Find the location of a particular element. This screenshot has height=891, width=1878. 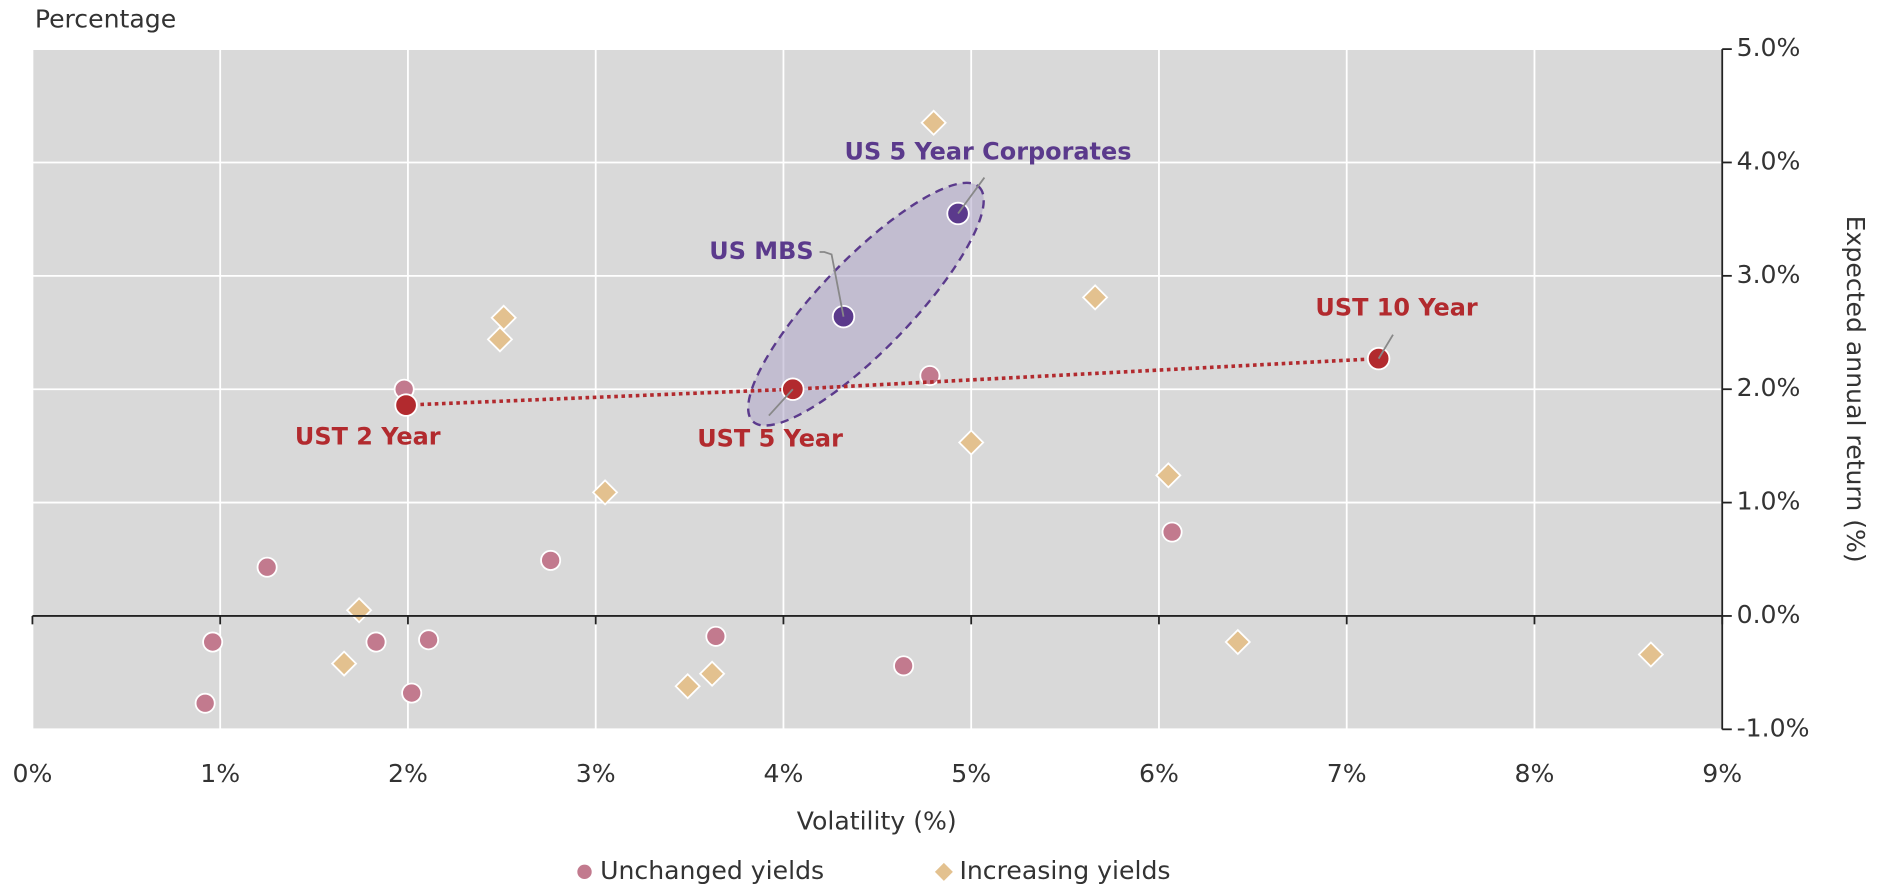

annotation-label: US MBS is located at coordinates (761, 251).